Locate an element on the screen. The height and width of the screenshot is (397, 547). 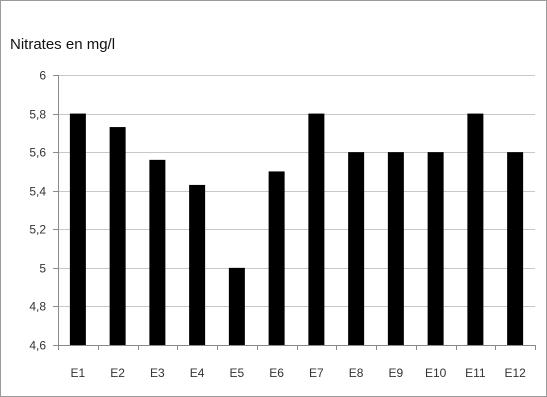
x-tick-label: E12 is located at coordinates (515, 373).